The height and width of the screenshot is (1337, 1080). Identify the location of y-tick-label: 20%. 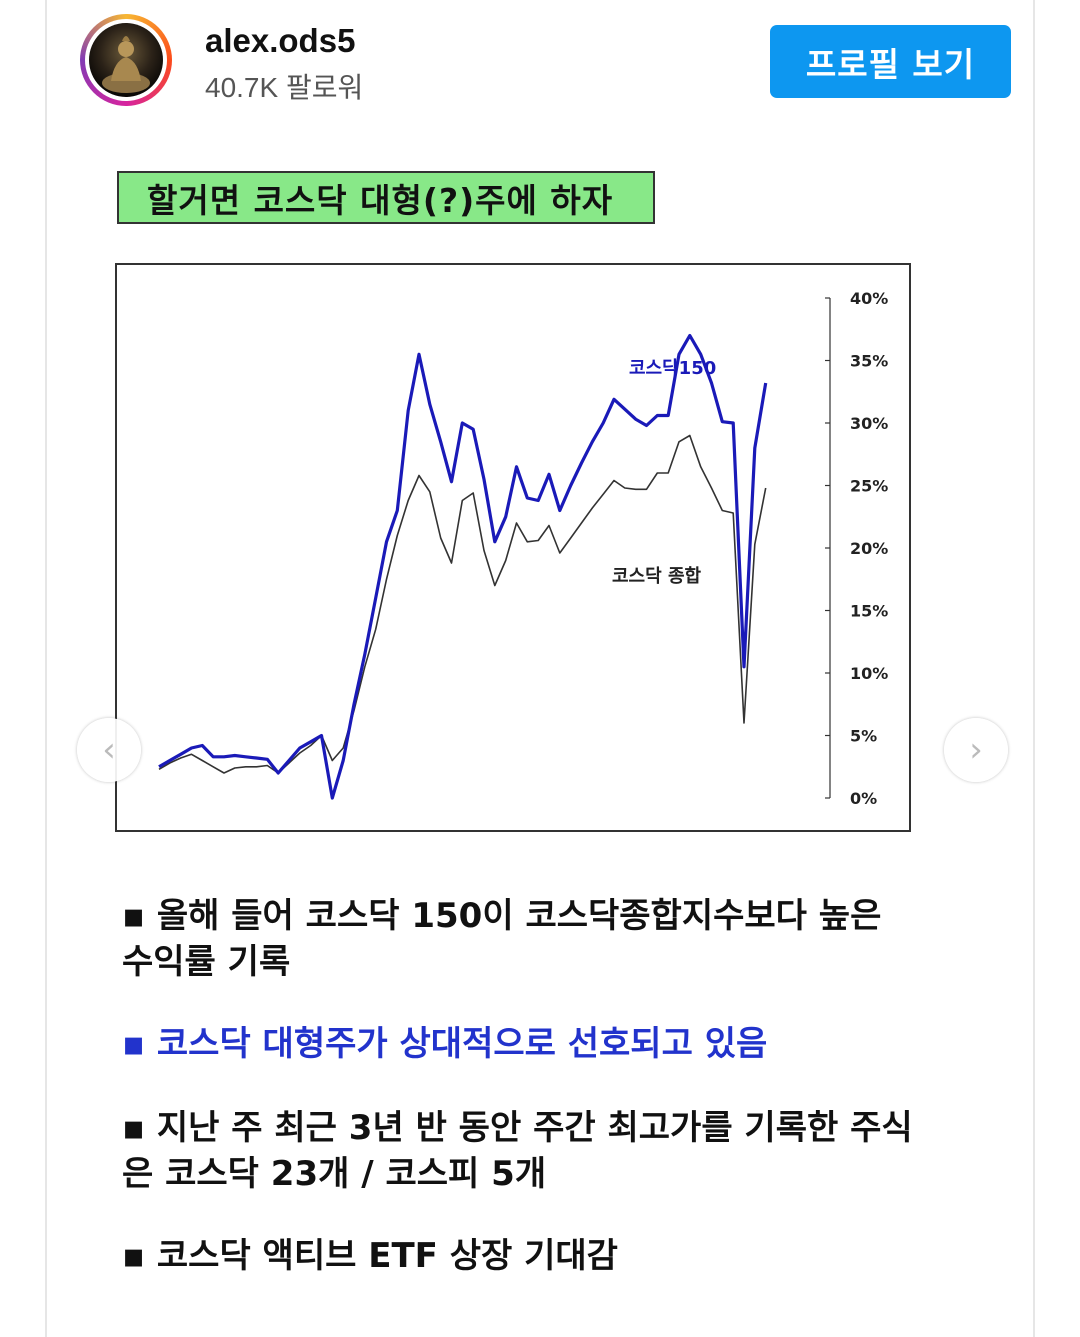
(869, 548).